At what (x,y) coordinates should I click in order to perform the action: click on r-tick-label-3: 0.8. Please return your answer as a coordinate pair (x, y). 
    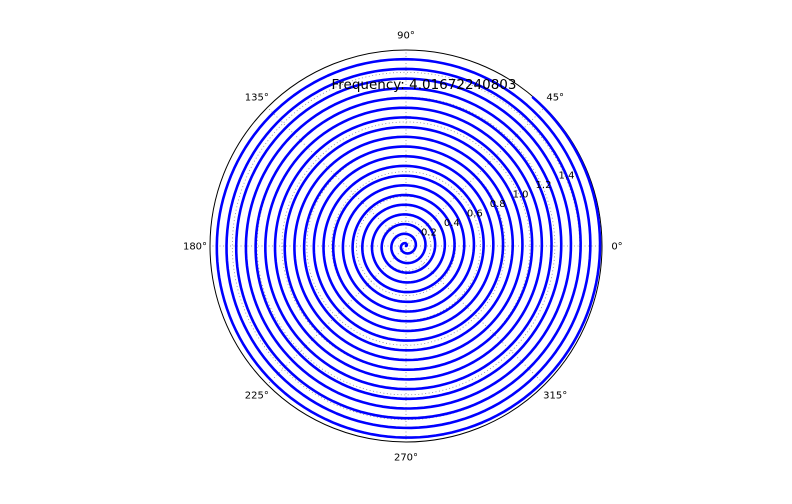
    Looking at the image, I should click on (498, 204).